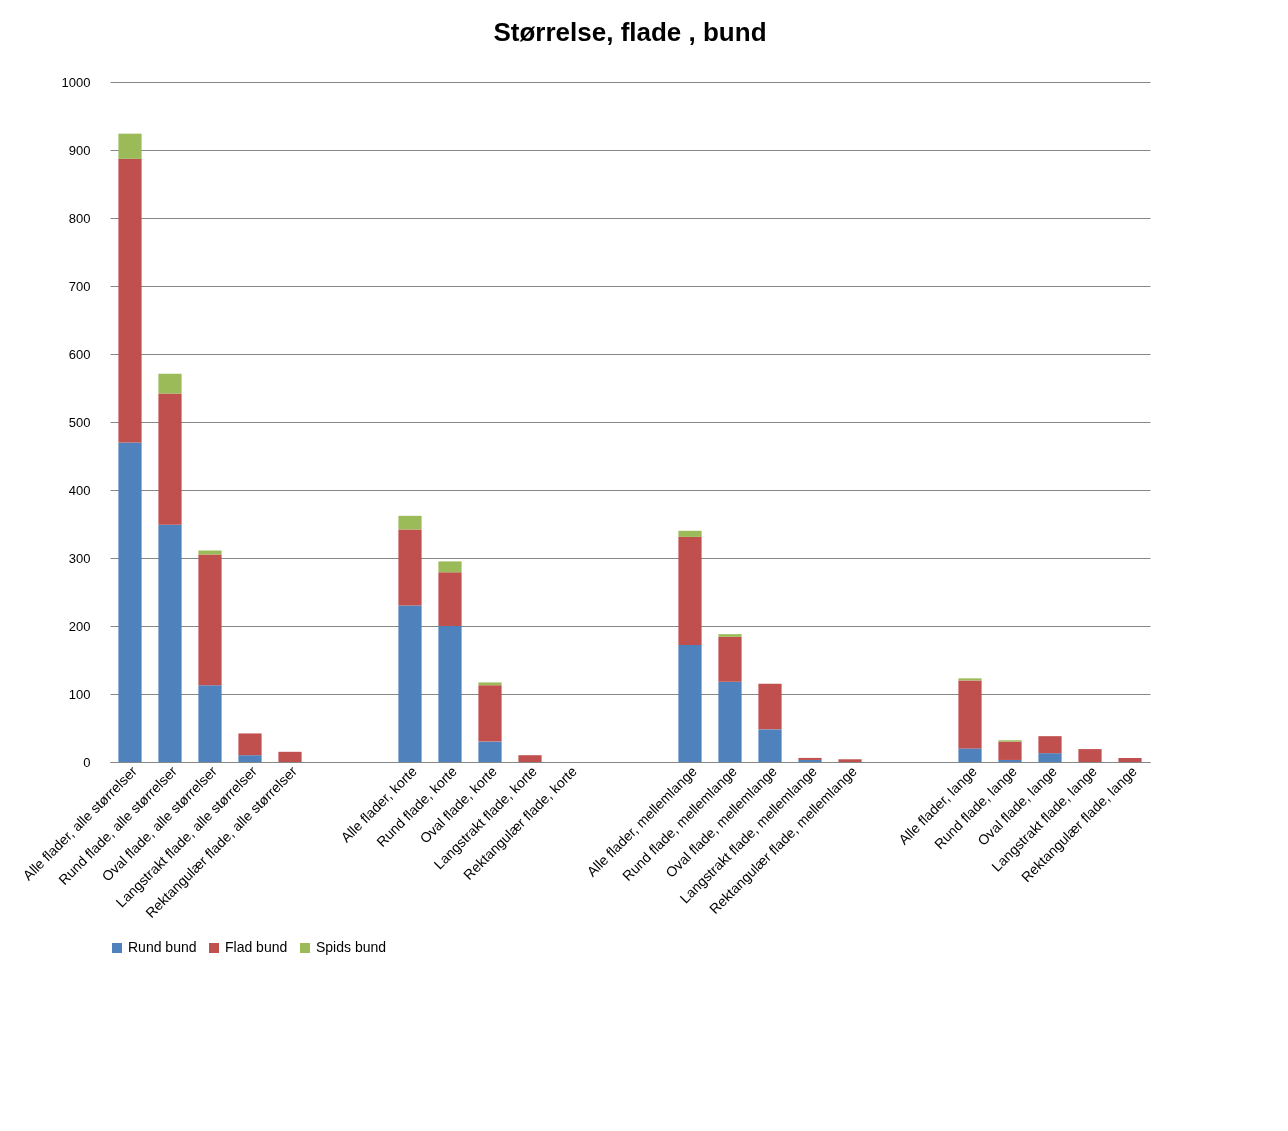  I want to click on y-tick-label: 0, so click(87, 762).